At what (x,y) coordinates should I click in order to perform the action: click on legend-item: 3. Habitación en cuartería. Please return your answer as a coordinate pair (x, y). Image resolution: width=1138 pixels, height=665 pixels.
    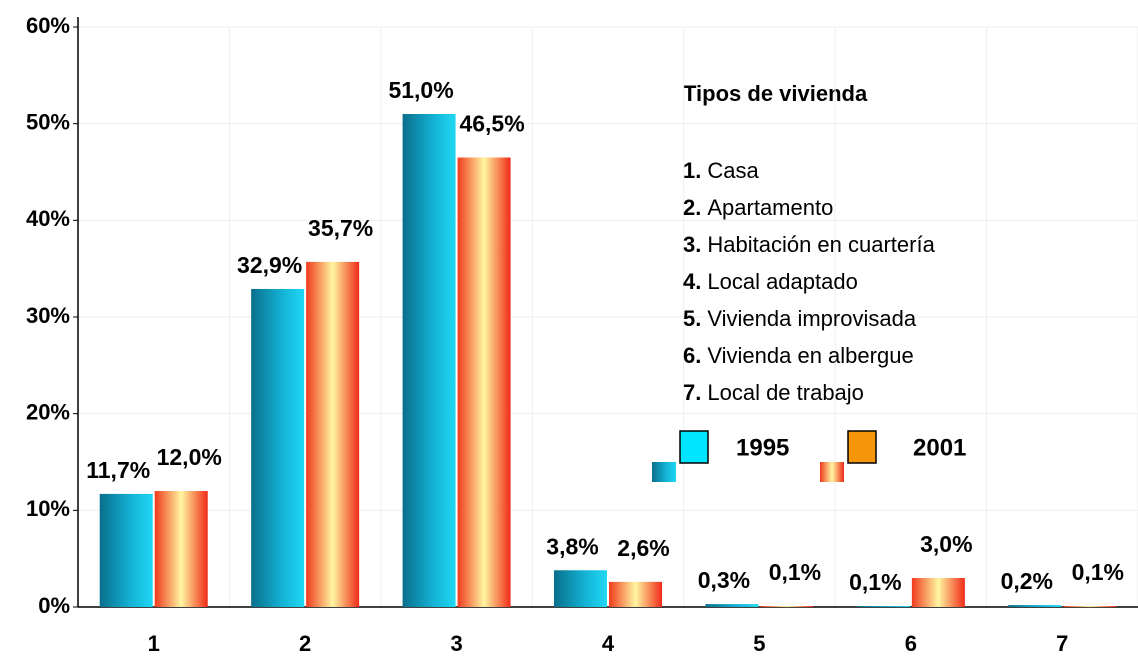
    Looking at the image, I should click on (809, 244).